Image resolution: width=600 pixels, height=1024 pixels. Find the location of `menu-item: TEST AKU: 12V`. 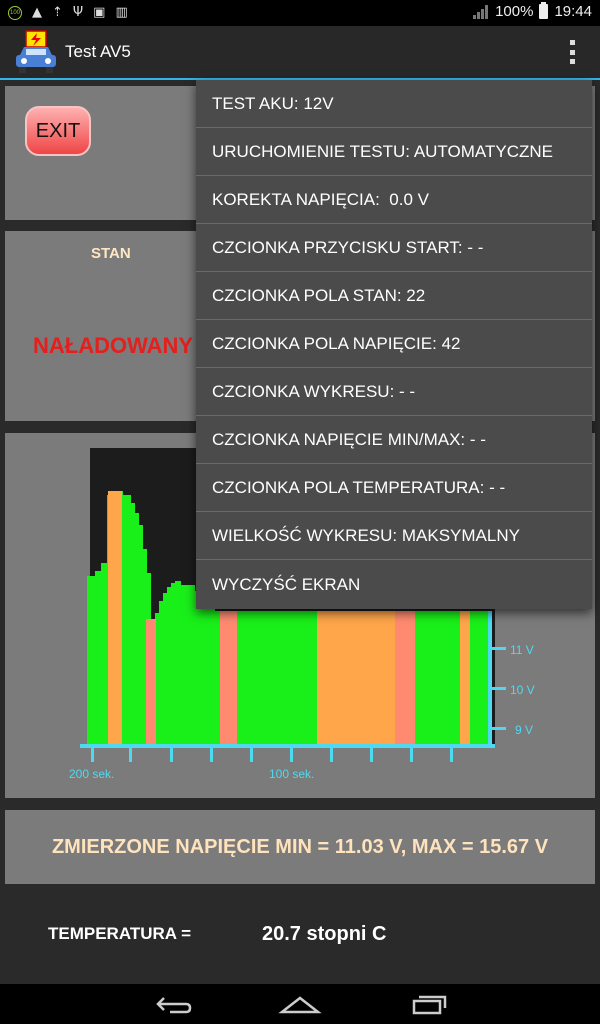

menu-item: TEST AKU: 12V is located at coordinates (394, 104).